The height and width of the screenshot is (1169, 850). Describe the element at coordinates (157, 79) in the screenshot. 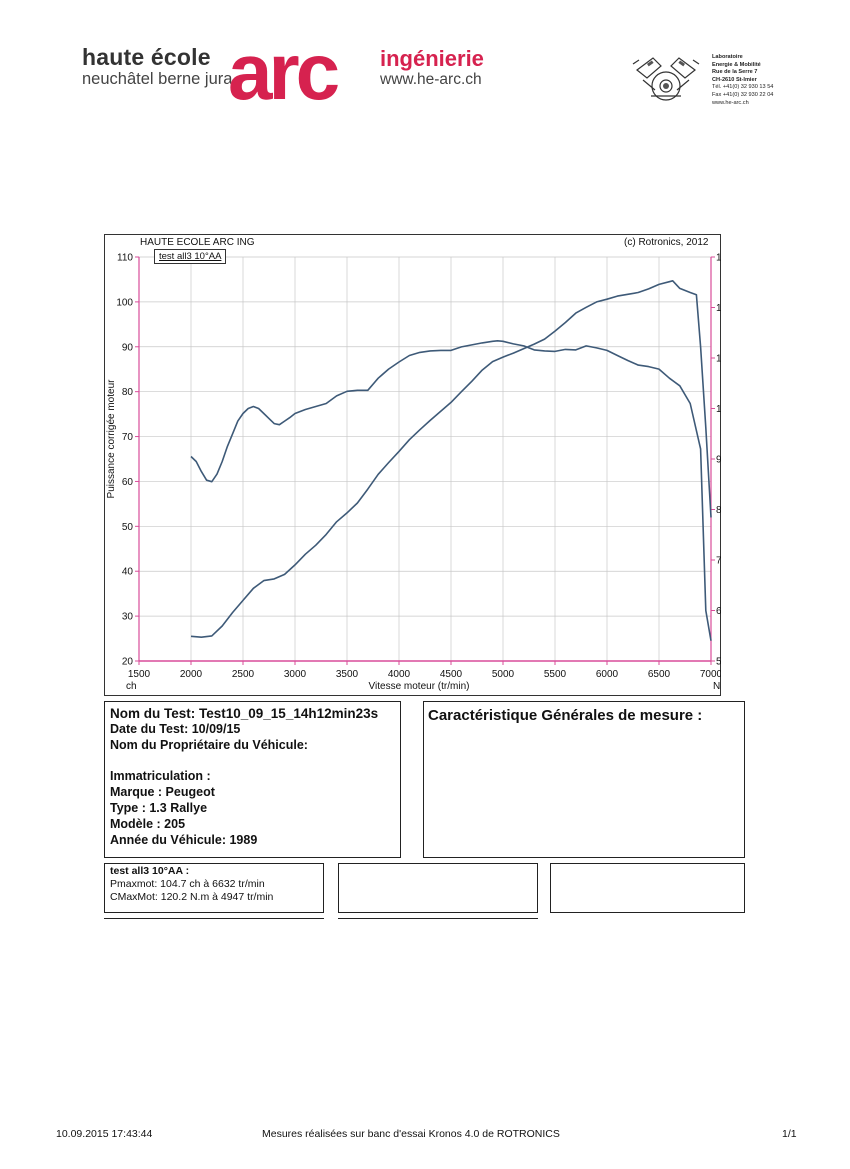

I see `school-region: neuchâtel berne jura` at that location.